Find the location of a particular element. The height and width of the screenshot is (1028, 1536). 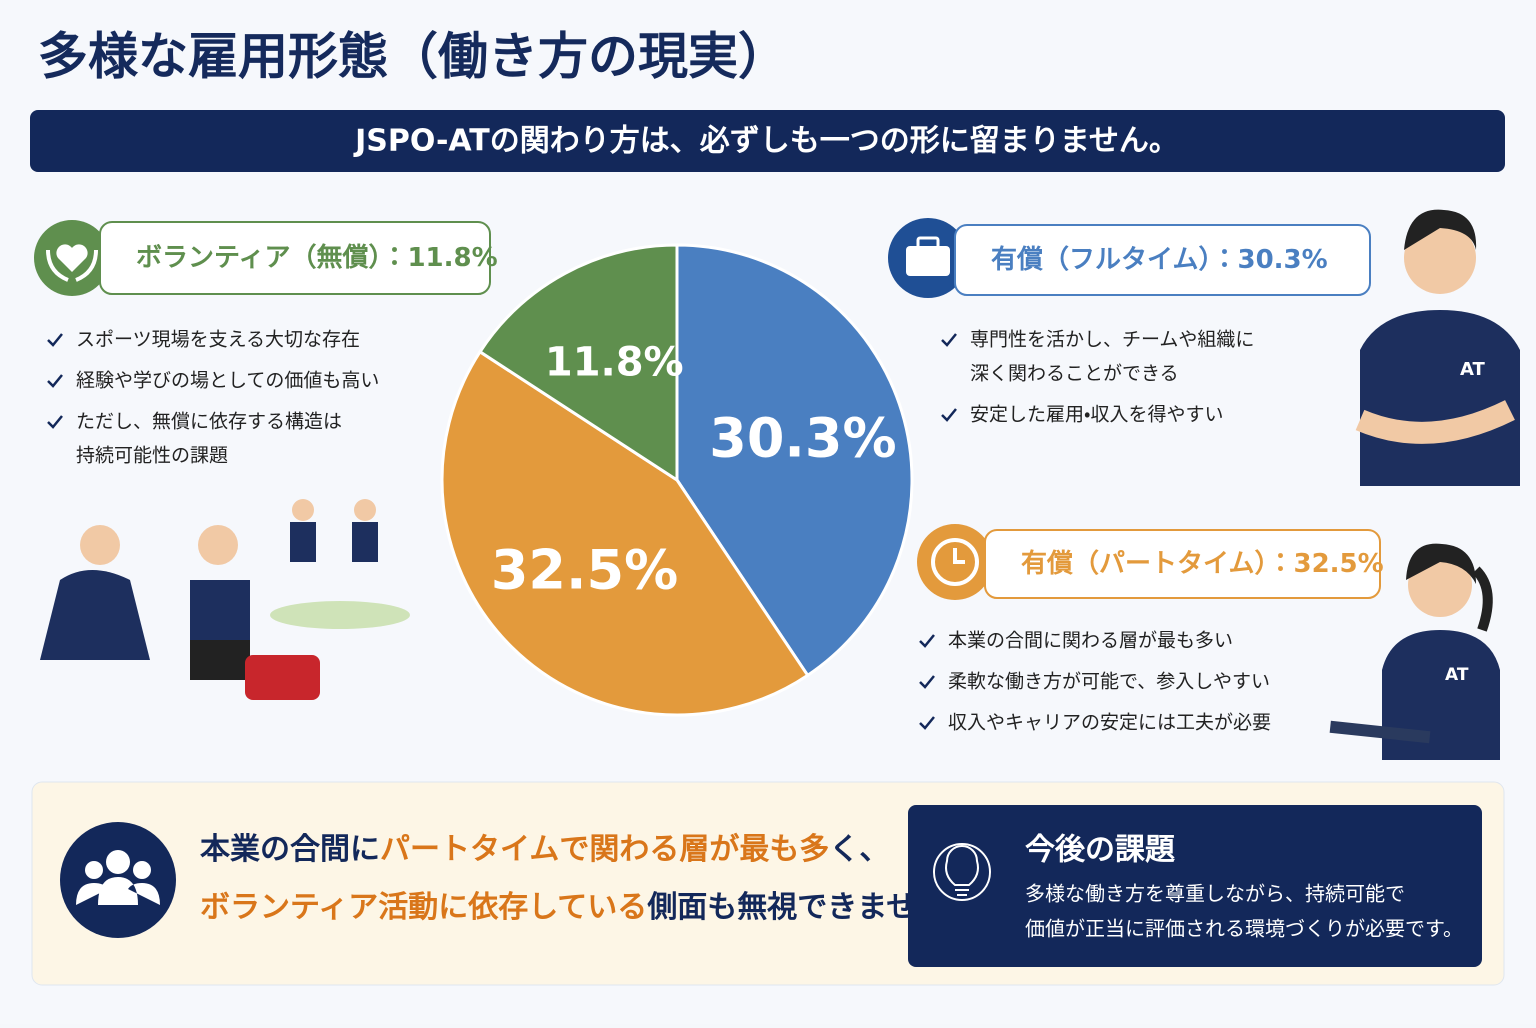

lightbulb-icon is located at coordinates (962, 872).